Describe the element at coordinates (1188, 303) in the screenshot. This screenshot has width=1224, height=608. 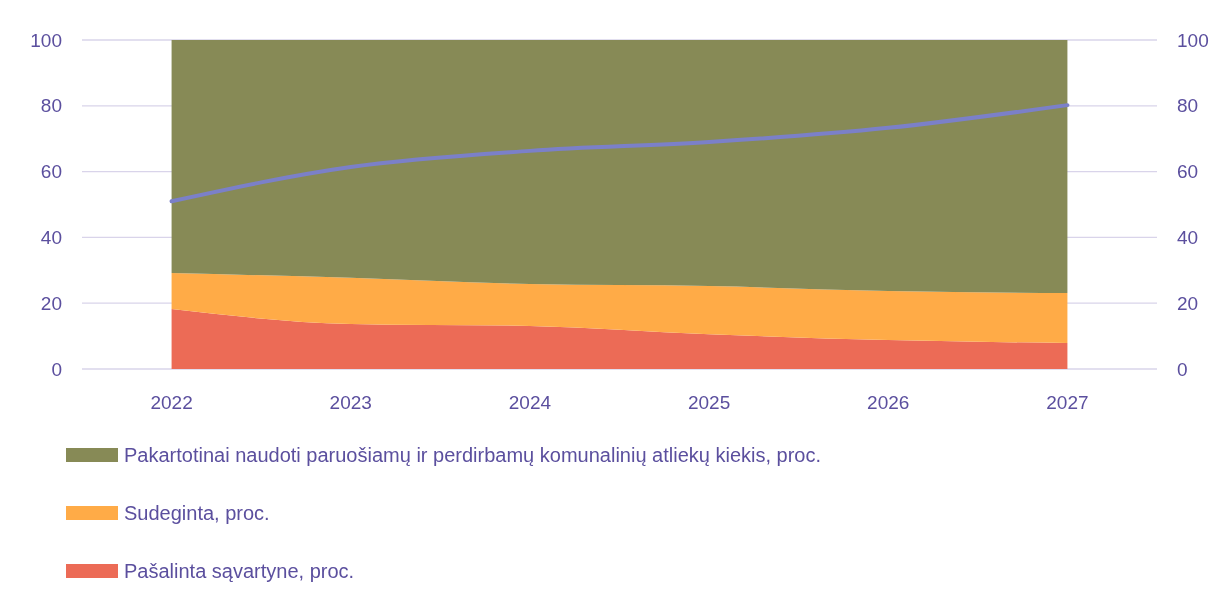
I see `y2-tick-label: 20` at that location.